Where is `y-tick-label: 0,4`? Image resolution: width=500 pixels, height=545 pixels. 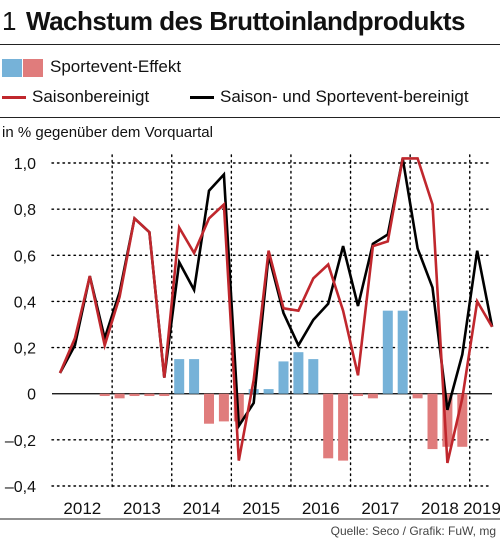 y-tick-label: 0,4 is located at coordinates (25, 302).